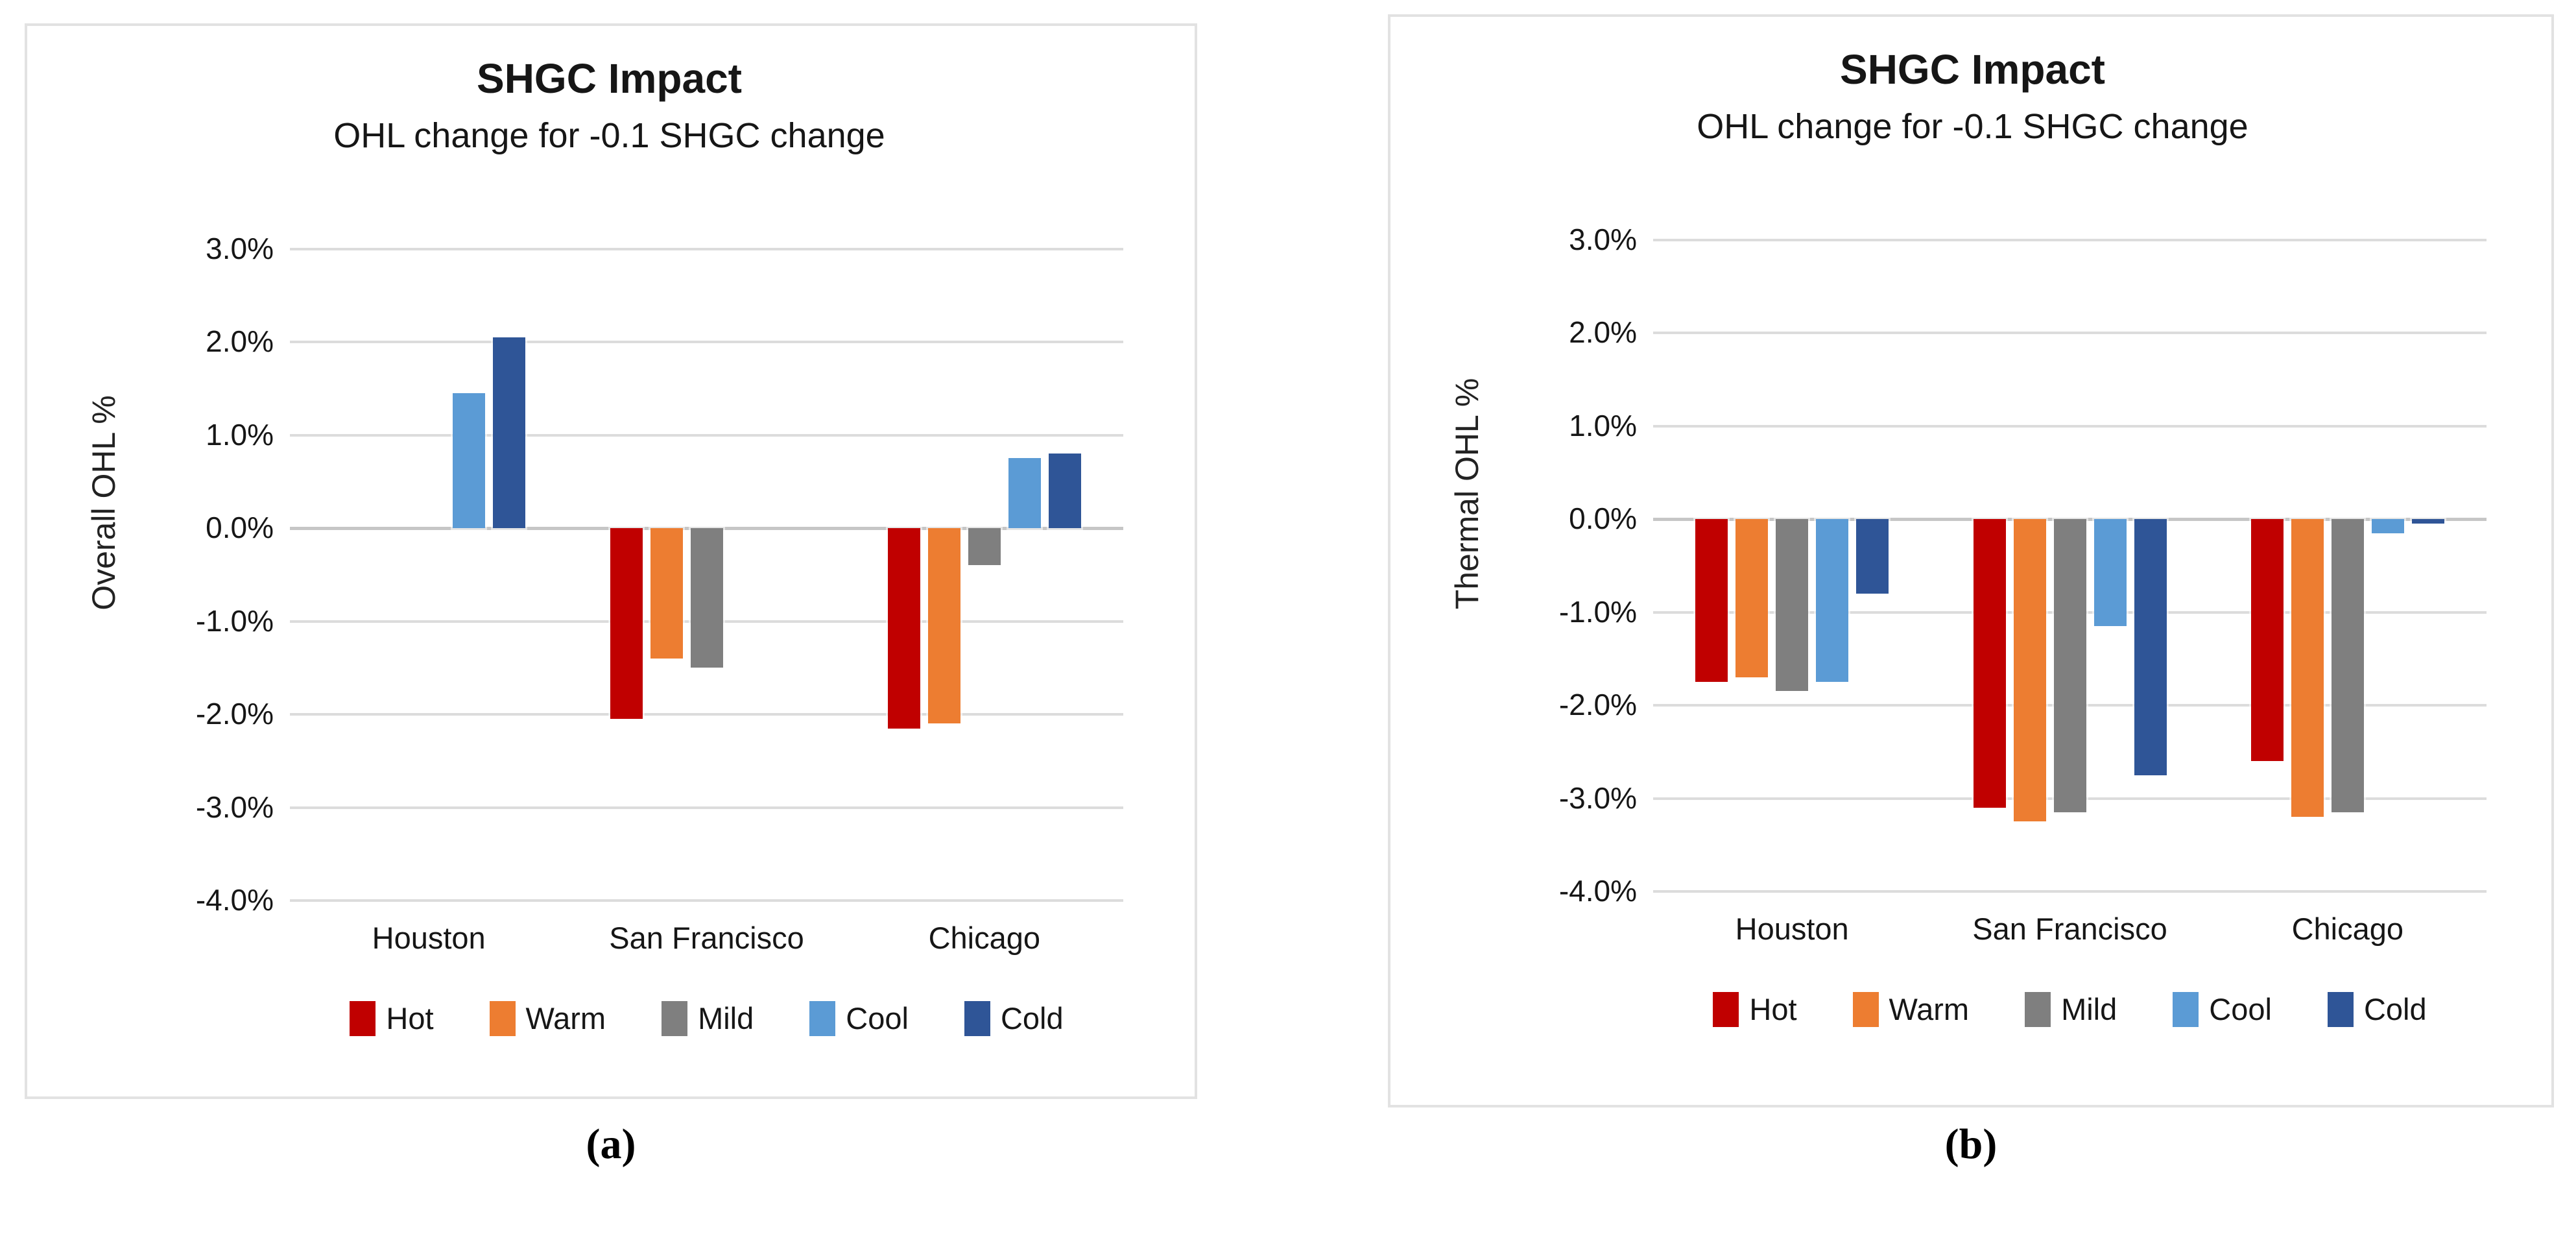  I want to click on bar-cool-san-francisco, so click(2110, 573).